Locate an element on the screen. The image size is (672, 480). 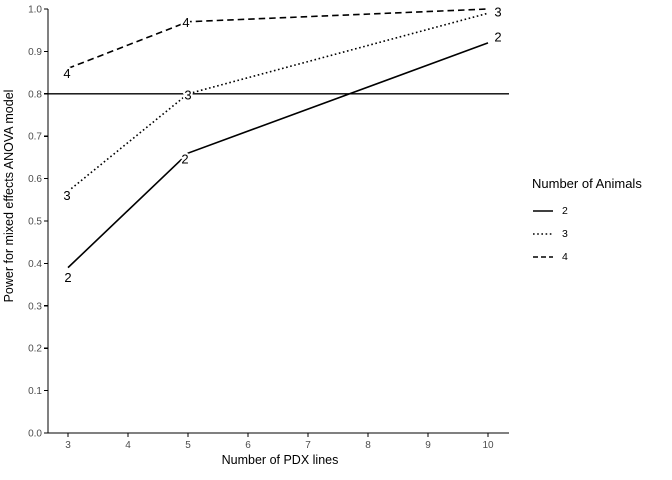
legend-entry-3: 3 is located at coordinates (601, 233).